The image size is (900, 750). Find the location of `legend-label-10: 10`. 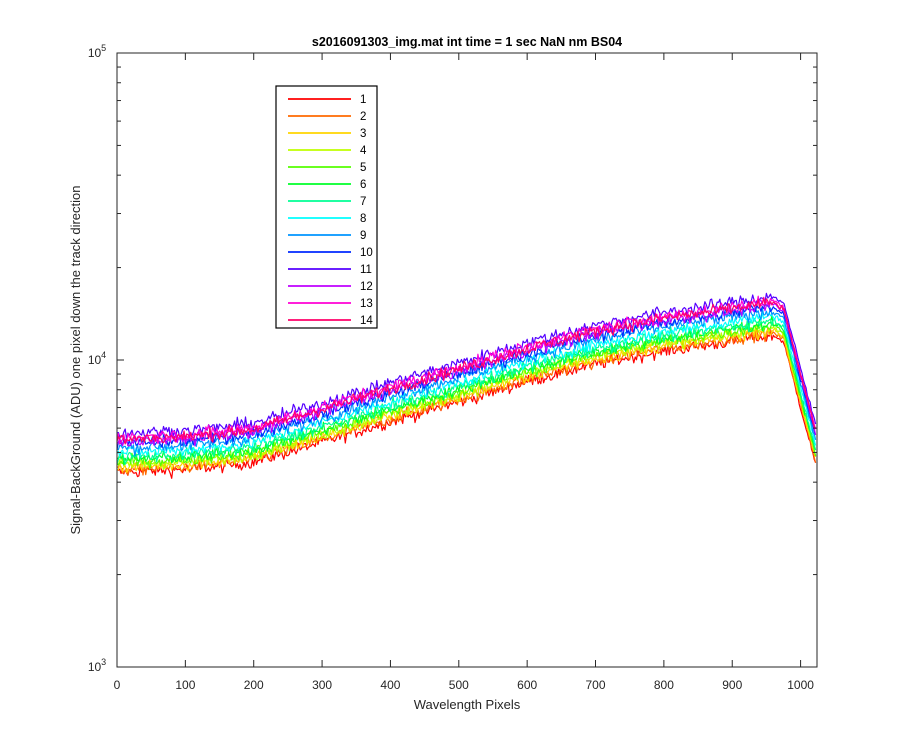

legend-label-10: 10 is located at coordinates (366, 253).